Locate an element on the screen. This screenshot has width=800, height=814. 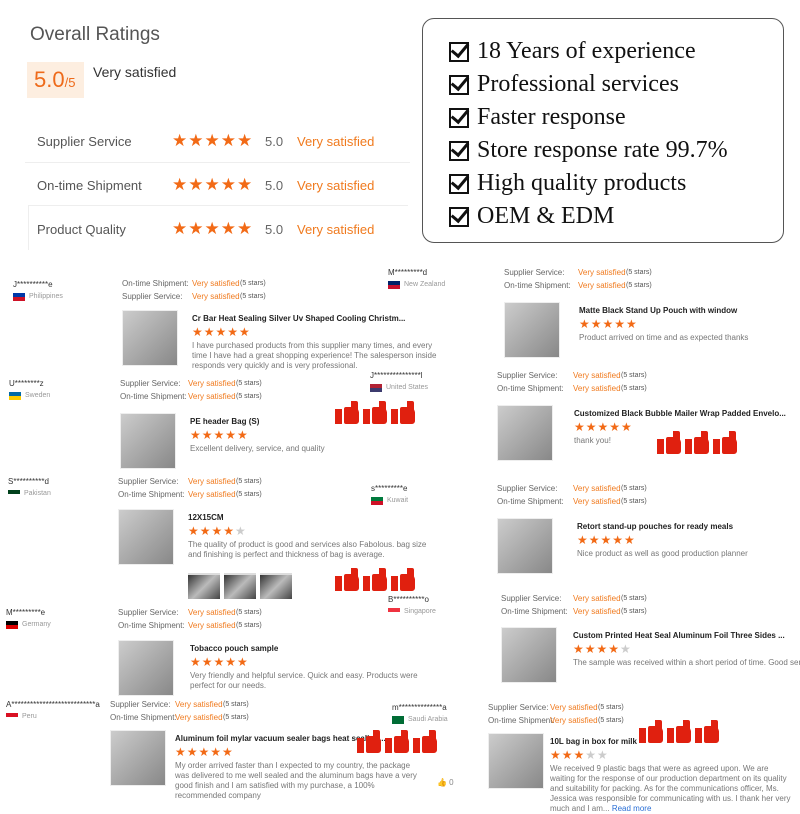
rating-label: On-time Shipment is located at coordinates (89, 185).